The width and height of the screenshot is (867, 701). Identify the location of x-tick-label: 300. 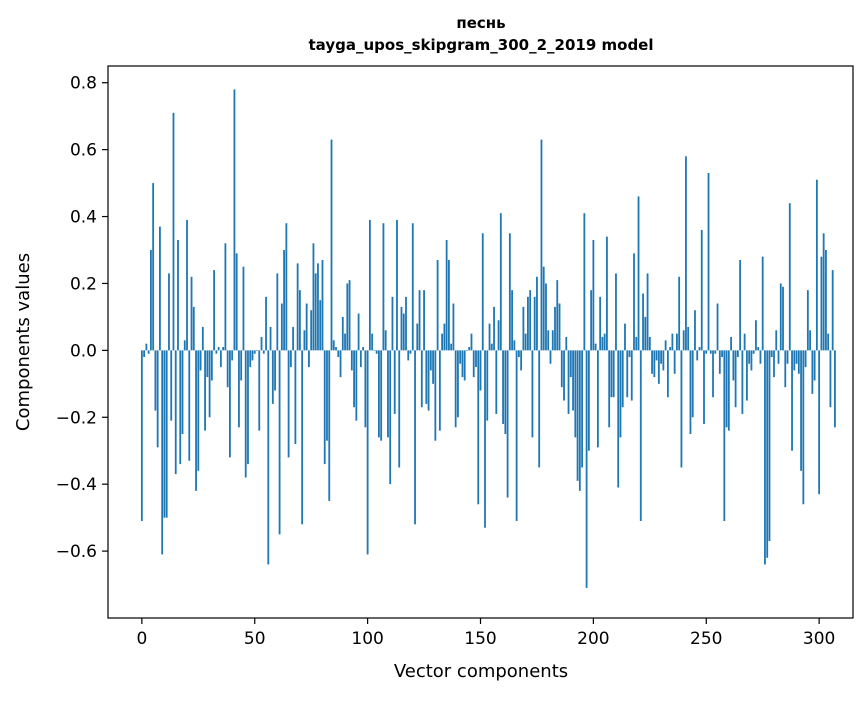
(819, 639).